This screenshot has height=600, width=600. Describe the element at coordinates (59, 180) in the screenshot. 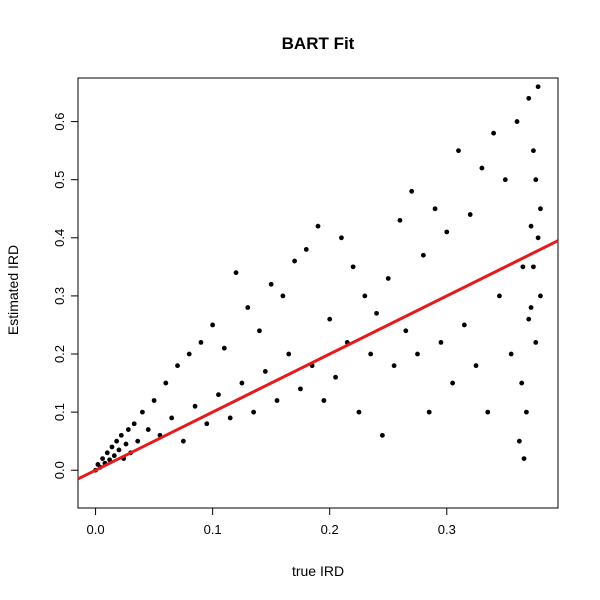

I see `y-tick-label: 0.5` at that location.